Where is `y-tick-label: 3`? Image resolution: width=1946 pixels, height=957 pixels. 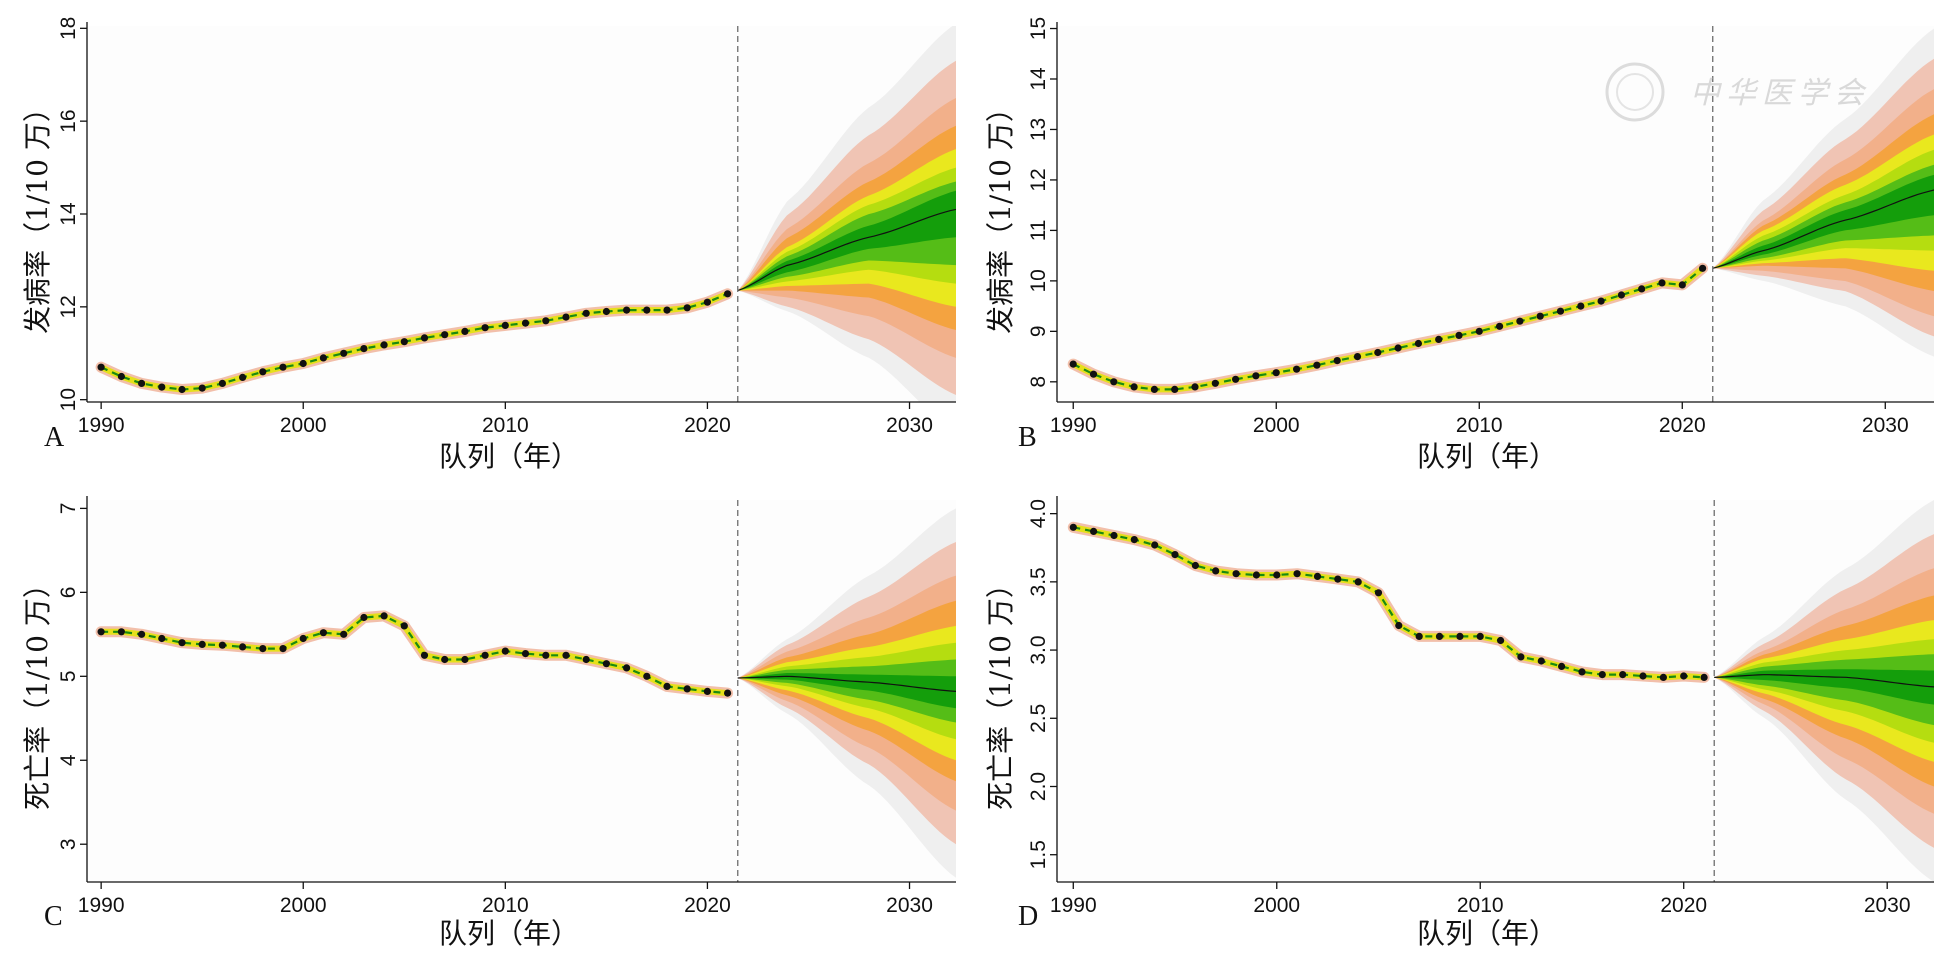
y-tick-label: 3 is located at coordinates (68, 844).